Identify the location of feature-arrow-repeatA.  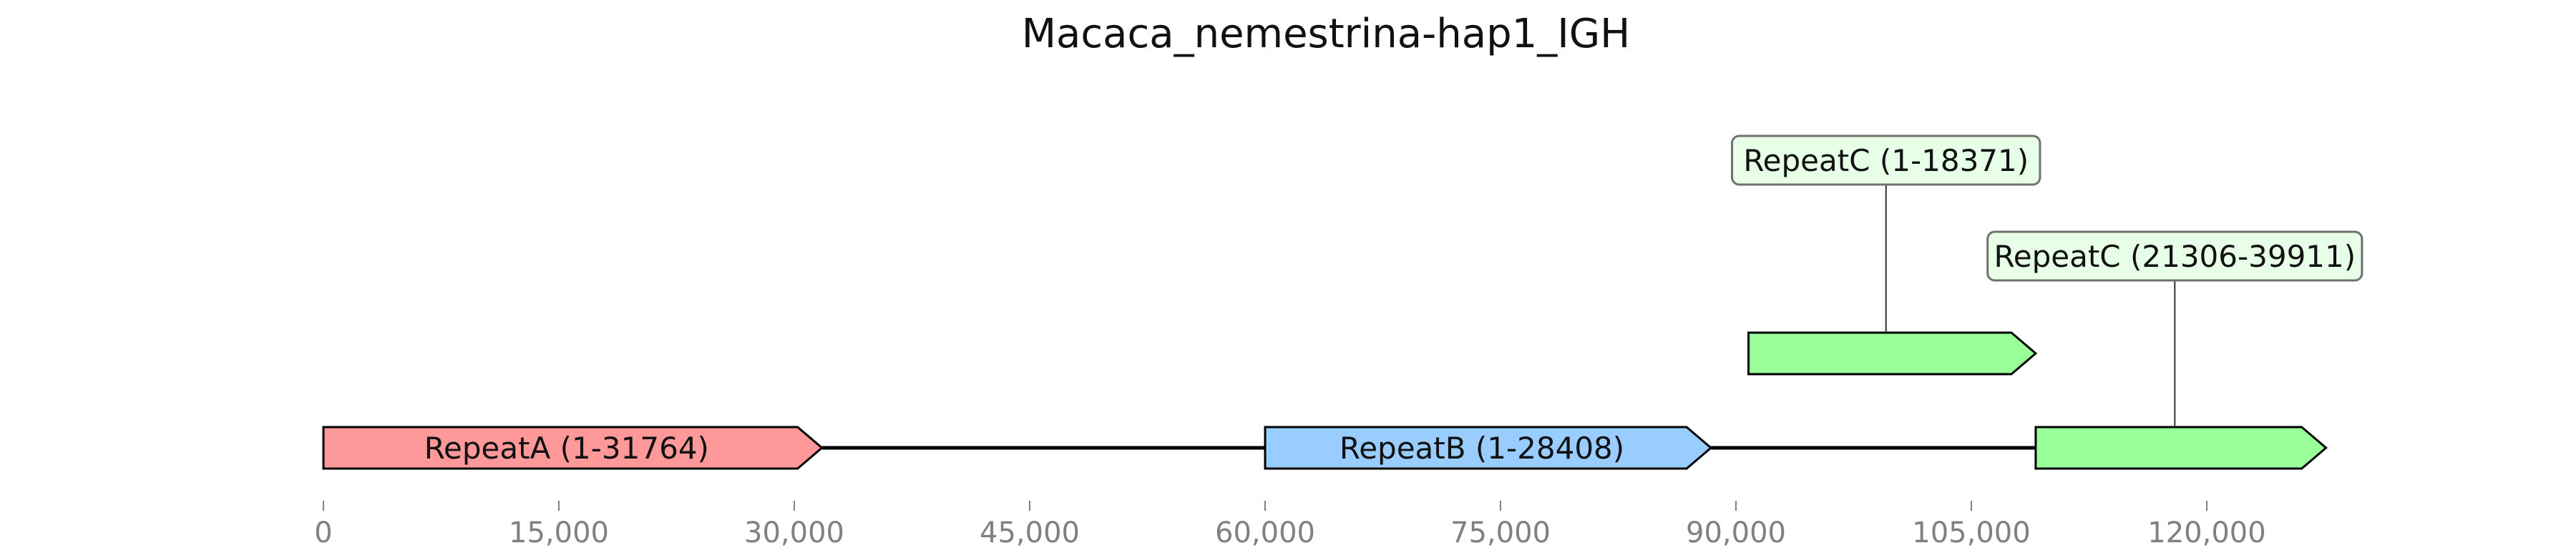
(573, 448).